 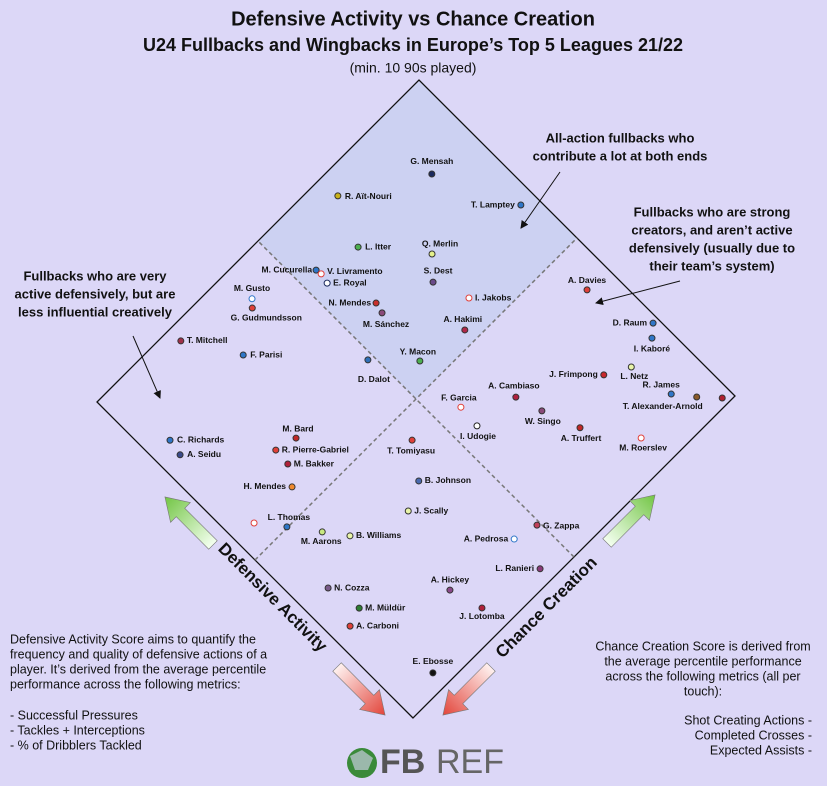 I want to click on point-label: I. Jakobs, so click(x=493, y=297).